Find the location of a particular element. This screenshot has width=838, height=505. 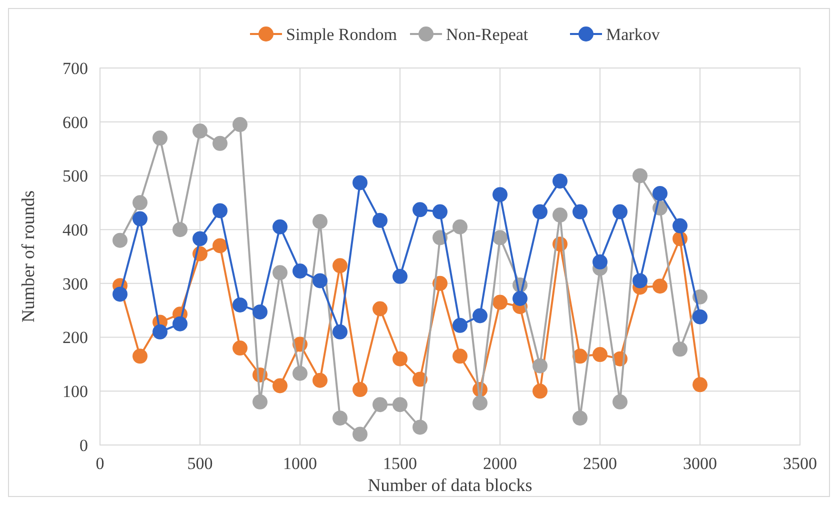

legend-label: Non-Repeat is located at coordinates (487, 34).